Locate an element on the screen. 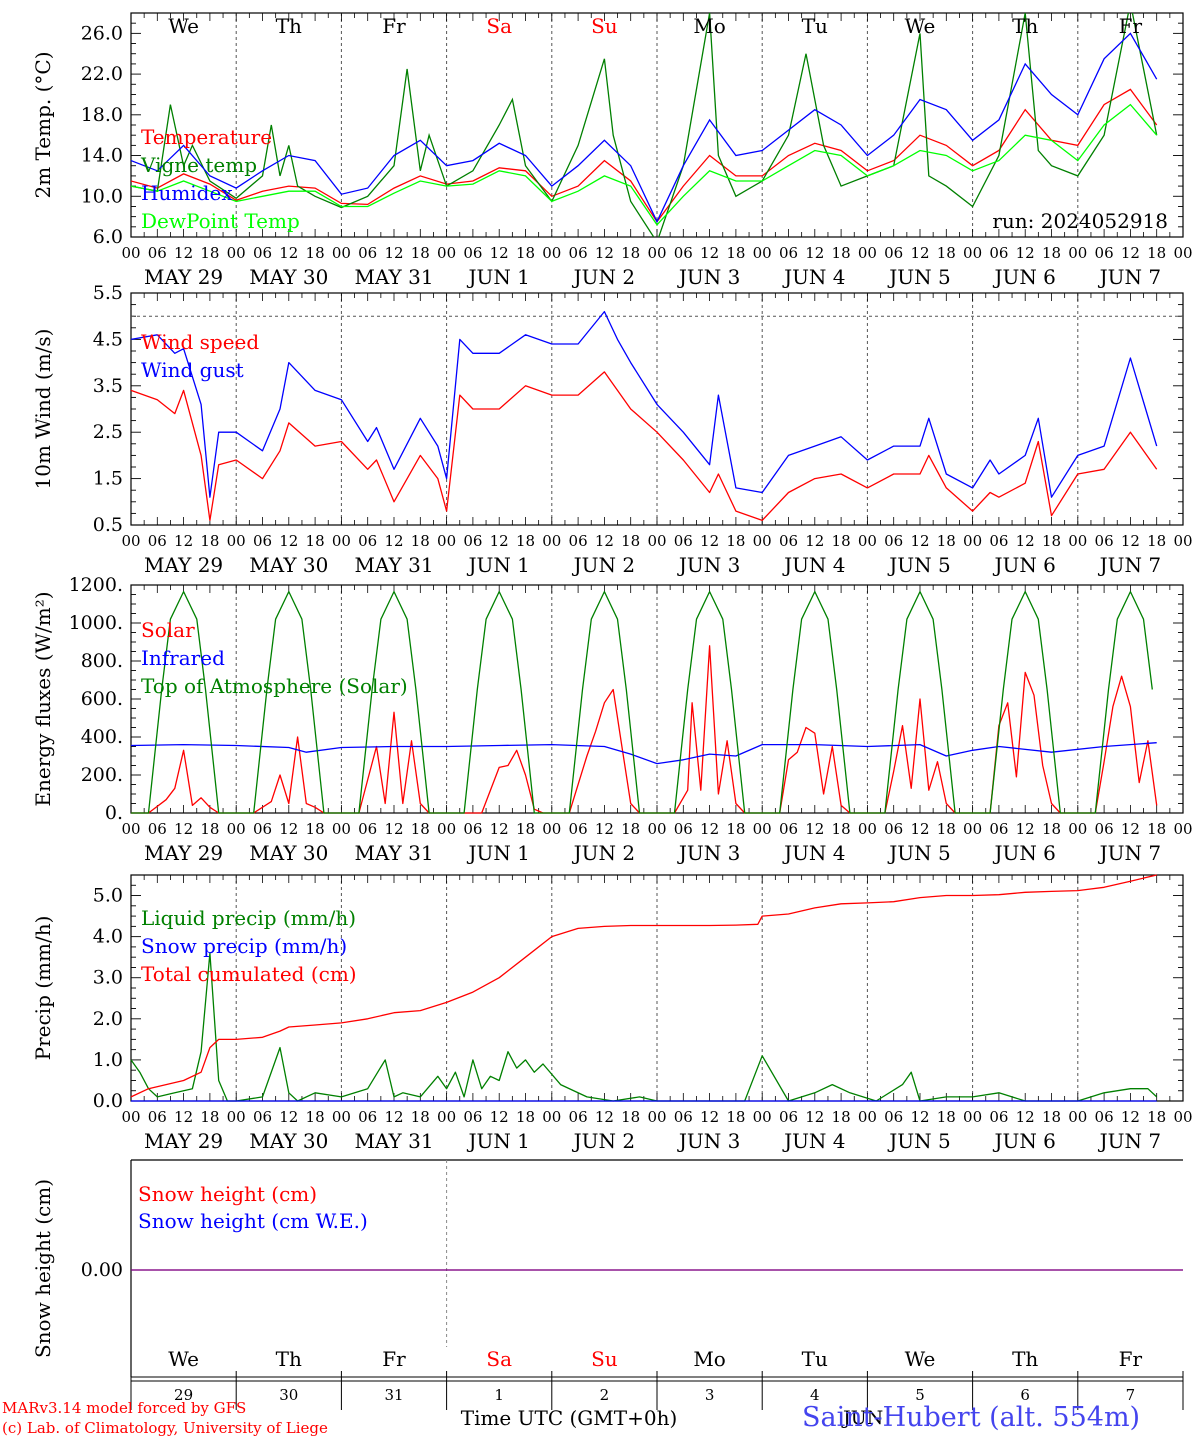 This screenshot has height=1440, width=1194. legend-entry: Wind speed is located at coordinates (200, 342).